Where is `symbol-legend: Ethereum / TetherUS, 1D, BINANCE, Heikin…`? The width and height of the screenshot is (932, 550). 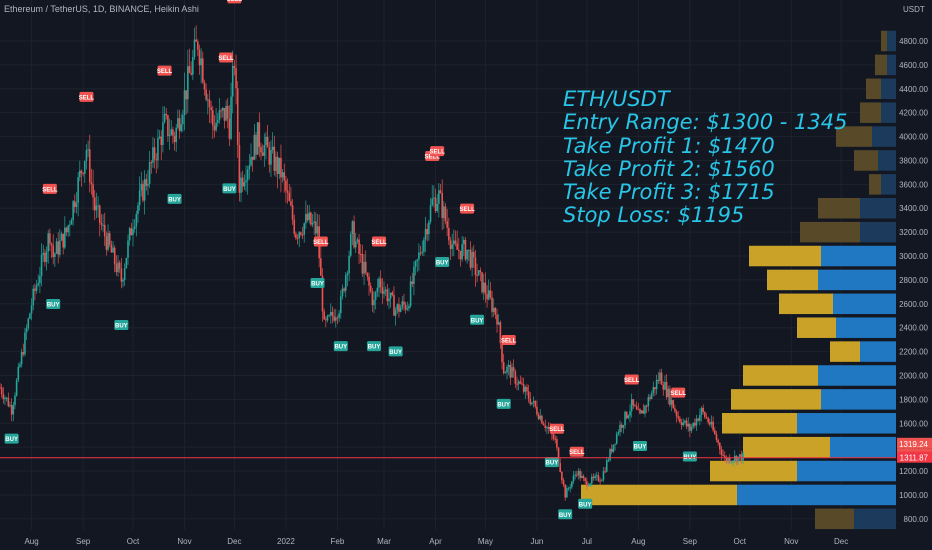 symbol-legend: Ethereum / TetherUS, 1D, BINANCE, Heikin… is located at coordinates (101, 9).